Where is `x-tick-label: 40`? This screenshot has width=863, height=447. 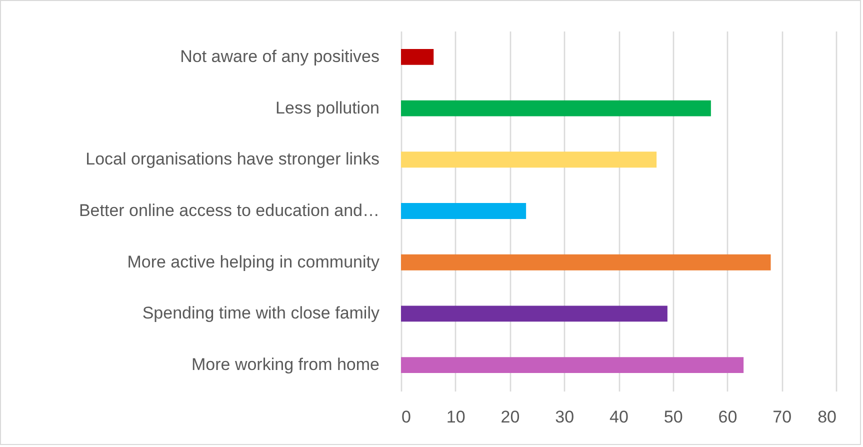 x-tick-label: 40 is located at coordinates (619, 417).